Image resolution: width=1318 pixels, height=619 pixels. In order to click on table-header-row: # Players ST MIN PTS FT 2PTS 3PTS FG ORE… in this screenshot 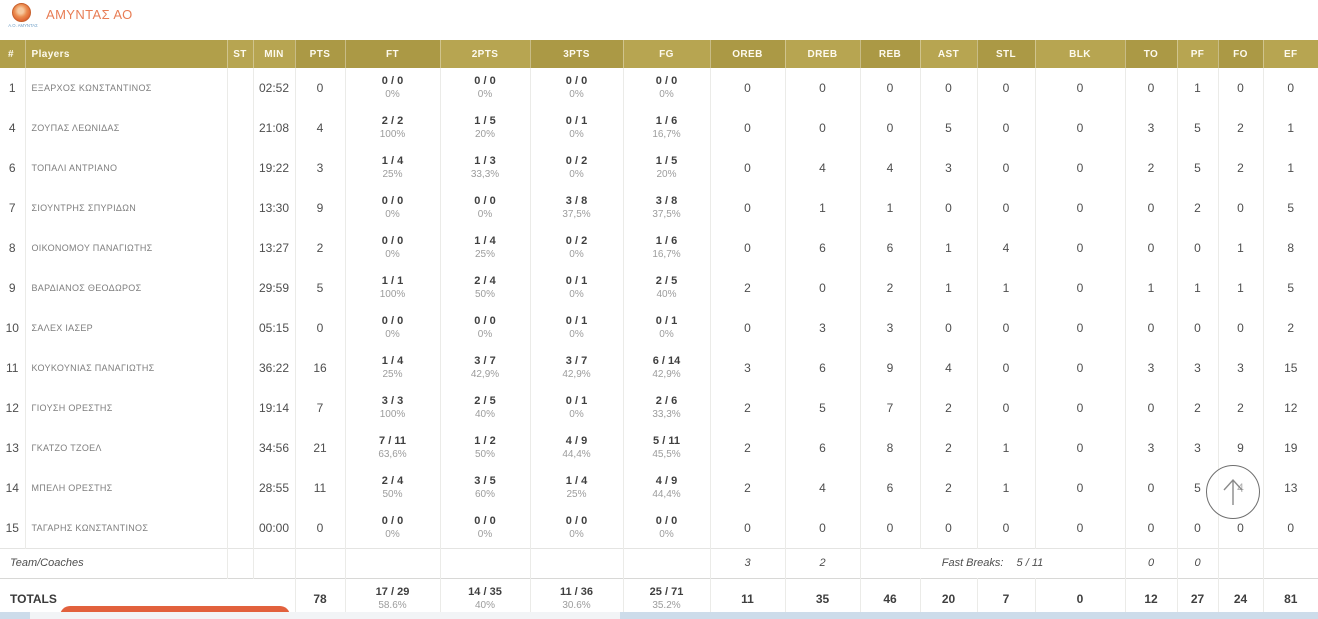, I will do `click(659, 54)`.